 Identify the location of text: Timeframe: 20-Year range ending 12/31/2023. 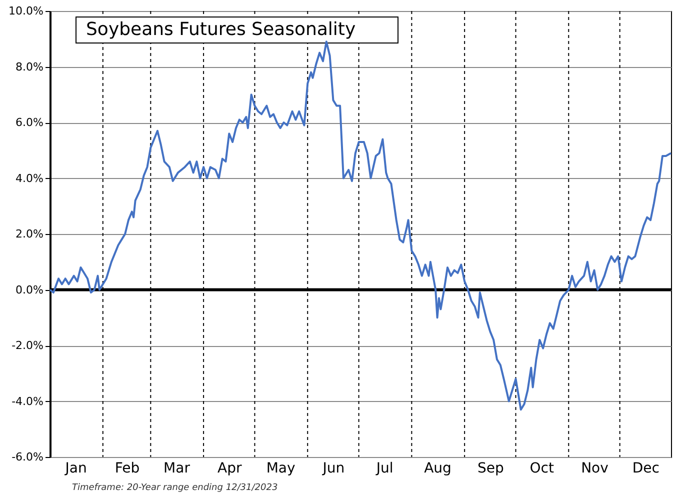
(175, 488).